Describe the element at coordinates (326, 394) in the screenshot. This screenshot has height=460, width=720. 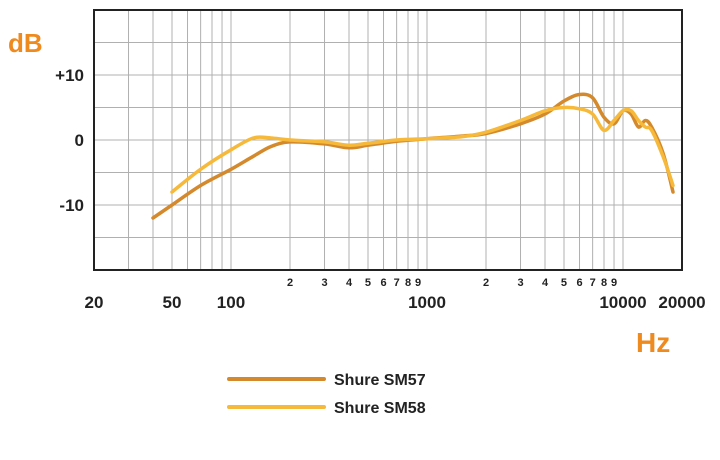
I see `chart-legend: Shure SM57 Shure SM58` at that location.